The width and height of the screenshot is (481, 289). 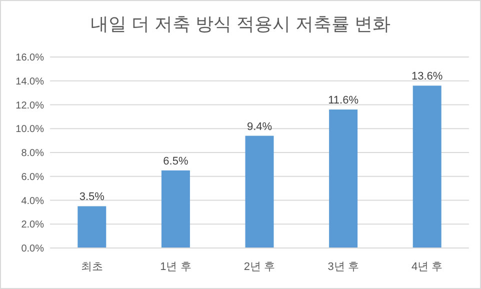 I want to click on y-tick-label: 8.0%, so click(x=32, y=153).